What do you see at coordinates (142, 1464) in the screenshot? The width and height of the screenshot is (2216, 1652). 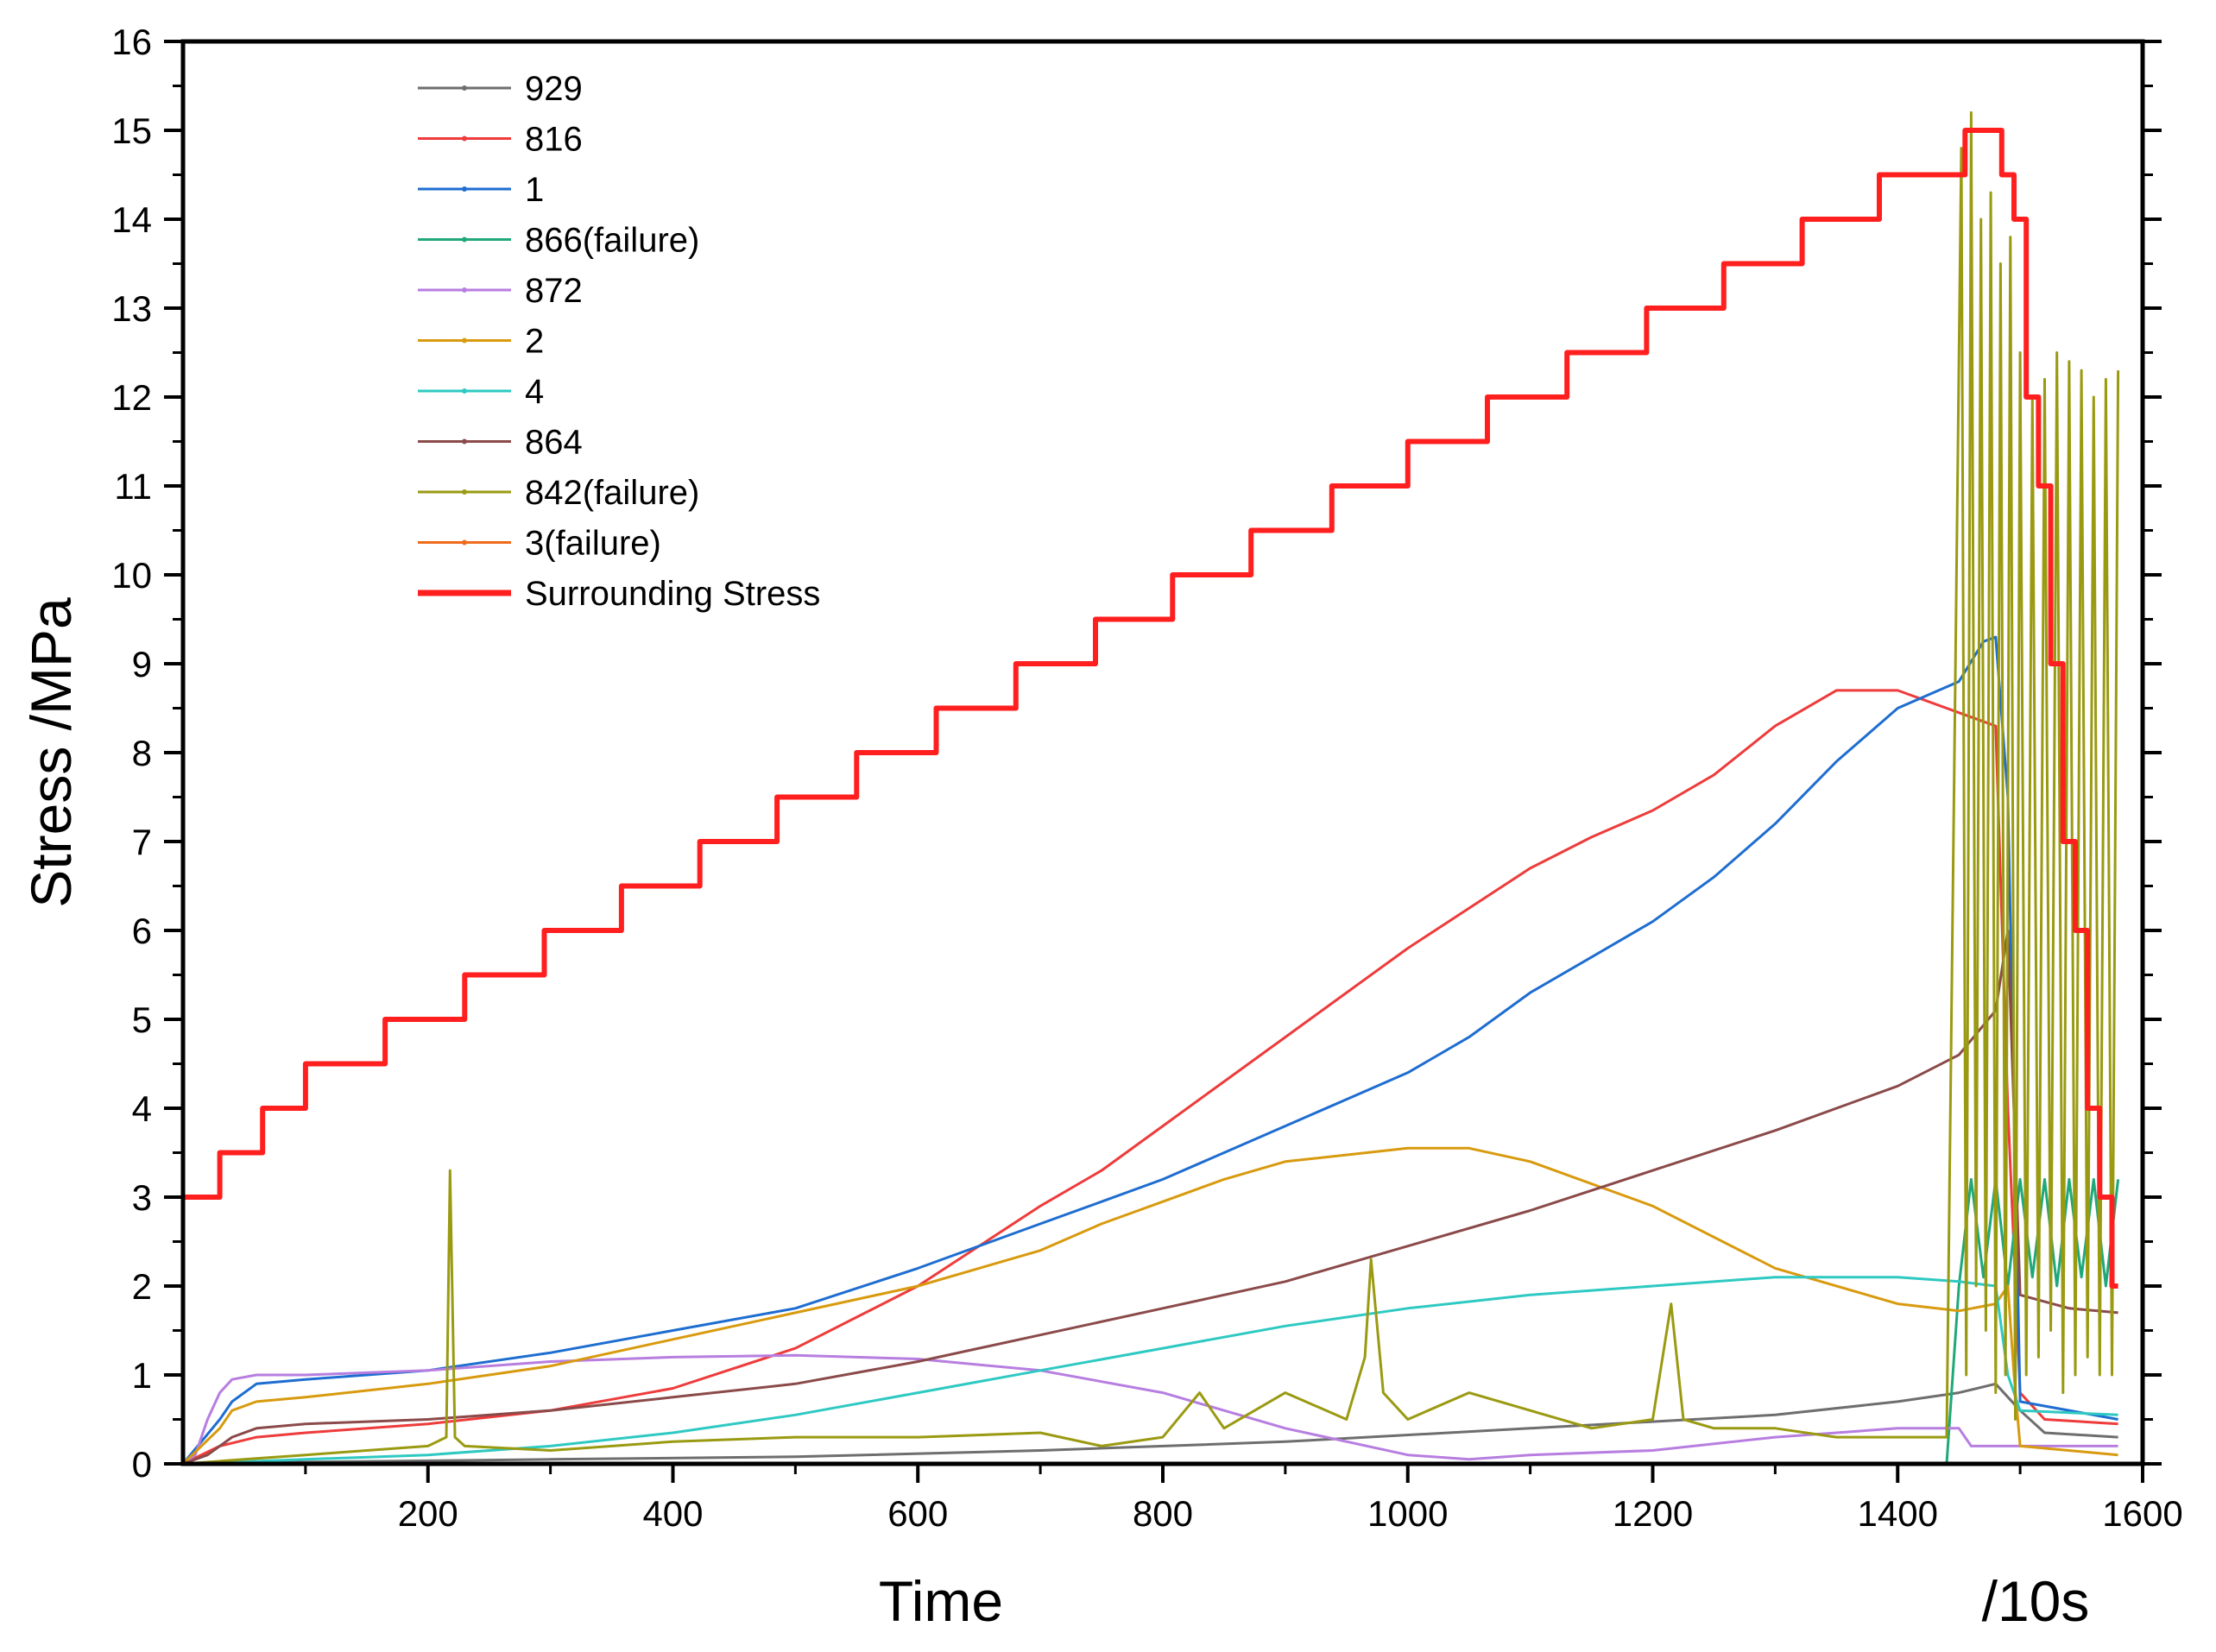 I see `y-tick-label: 0` at bounding box center [142, 1464].